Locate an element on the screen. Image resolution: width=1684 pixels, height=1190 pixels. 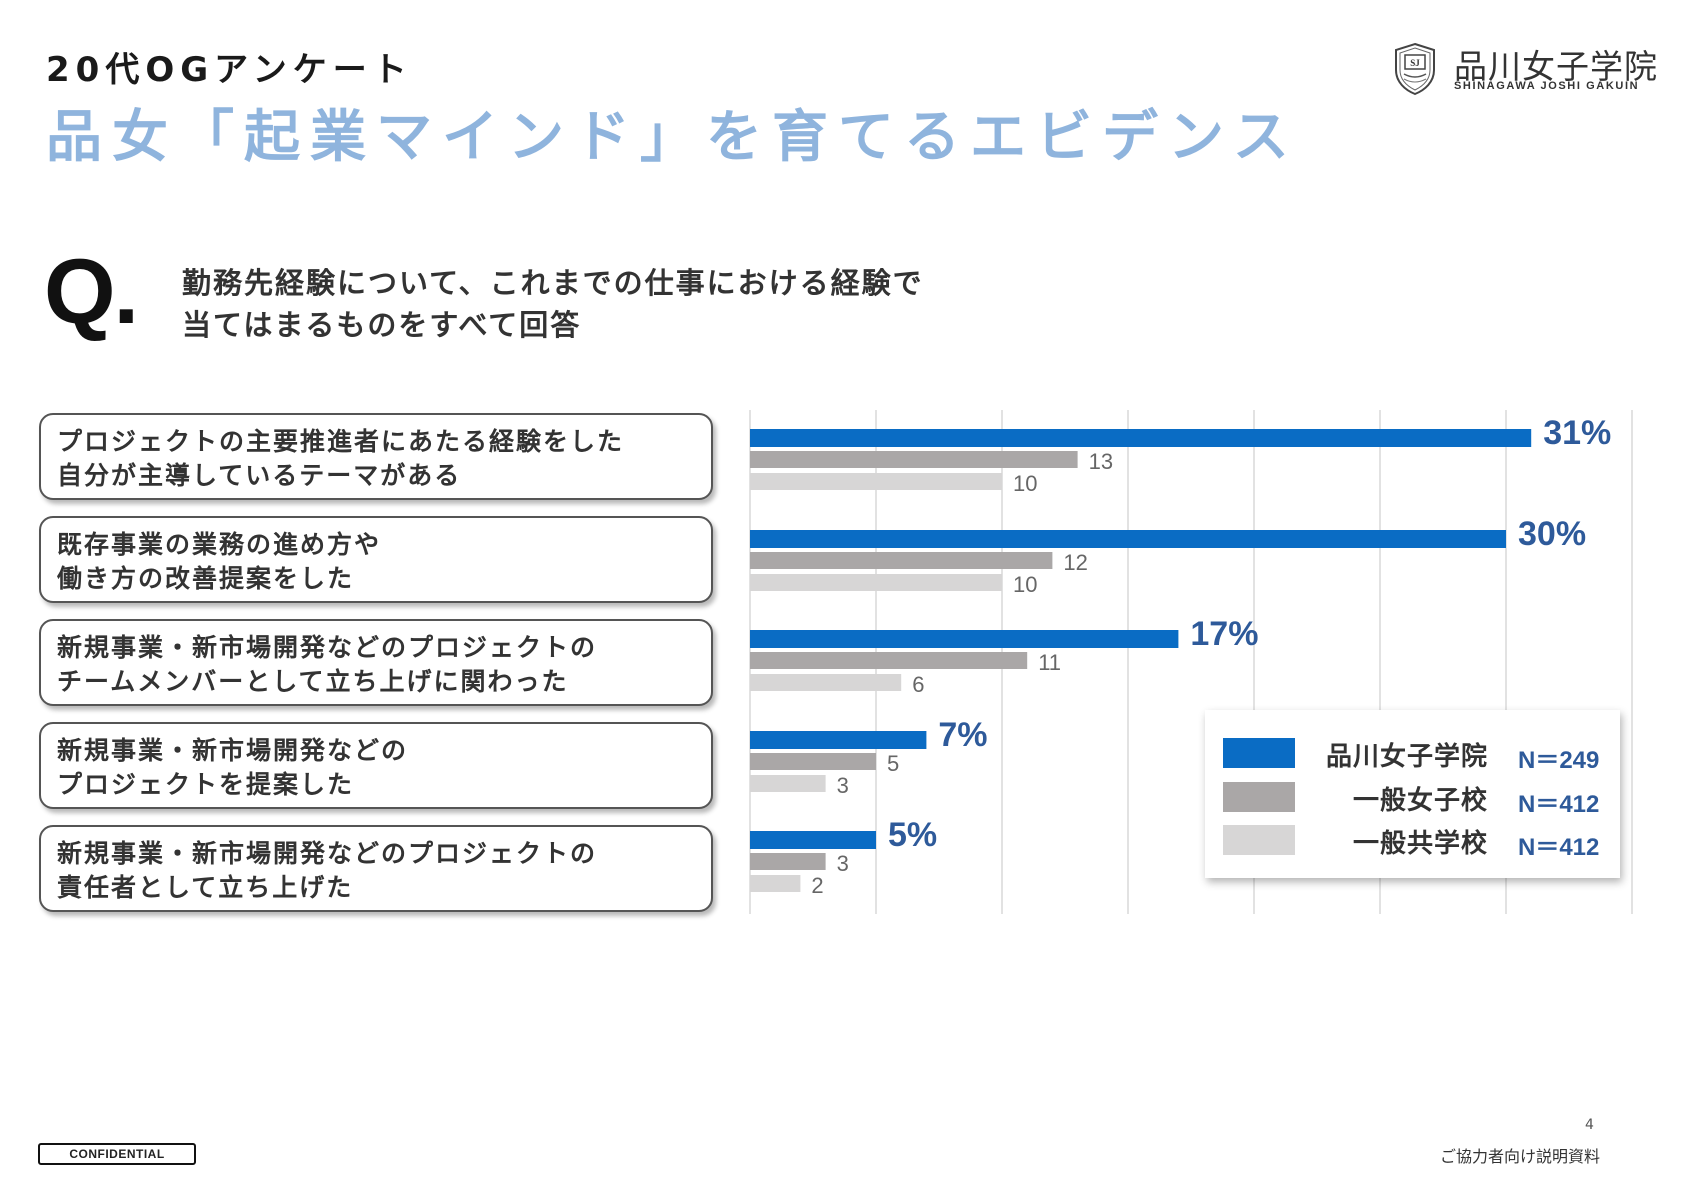
category-box-4: 新規事業・新市場開発などの プロジェクトを提案した is located at coordinates (376, 765).